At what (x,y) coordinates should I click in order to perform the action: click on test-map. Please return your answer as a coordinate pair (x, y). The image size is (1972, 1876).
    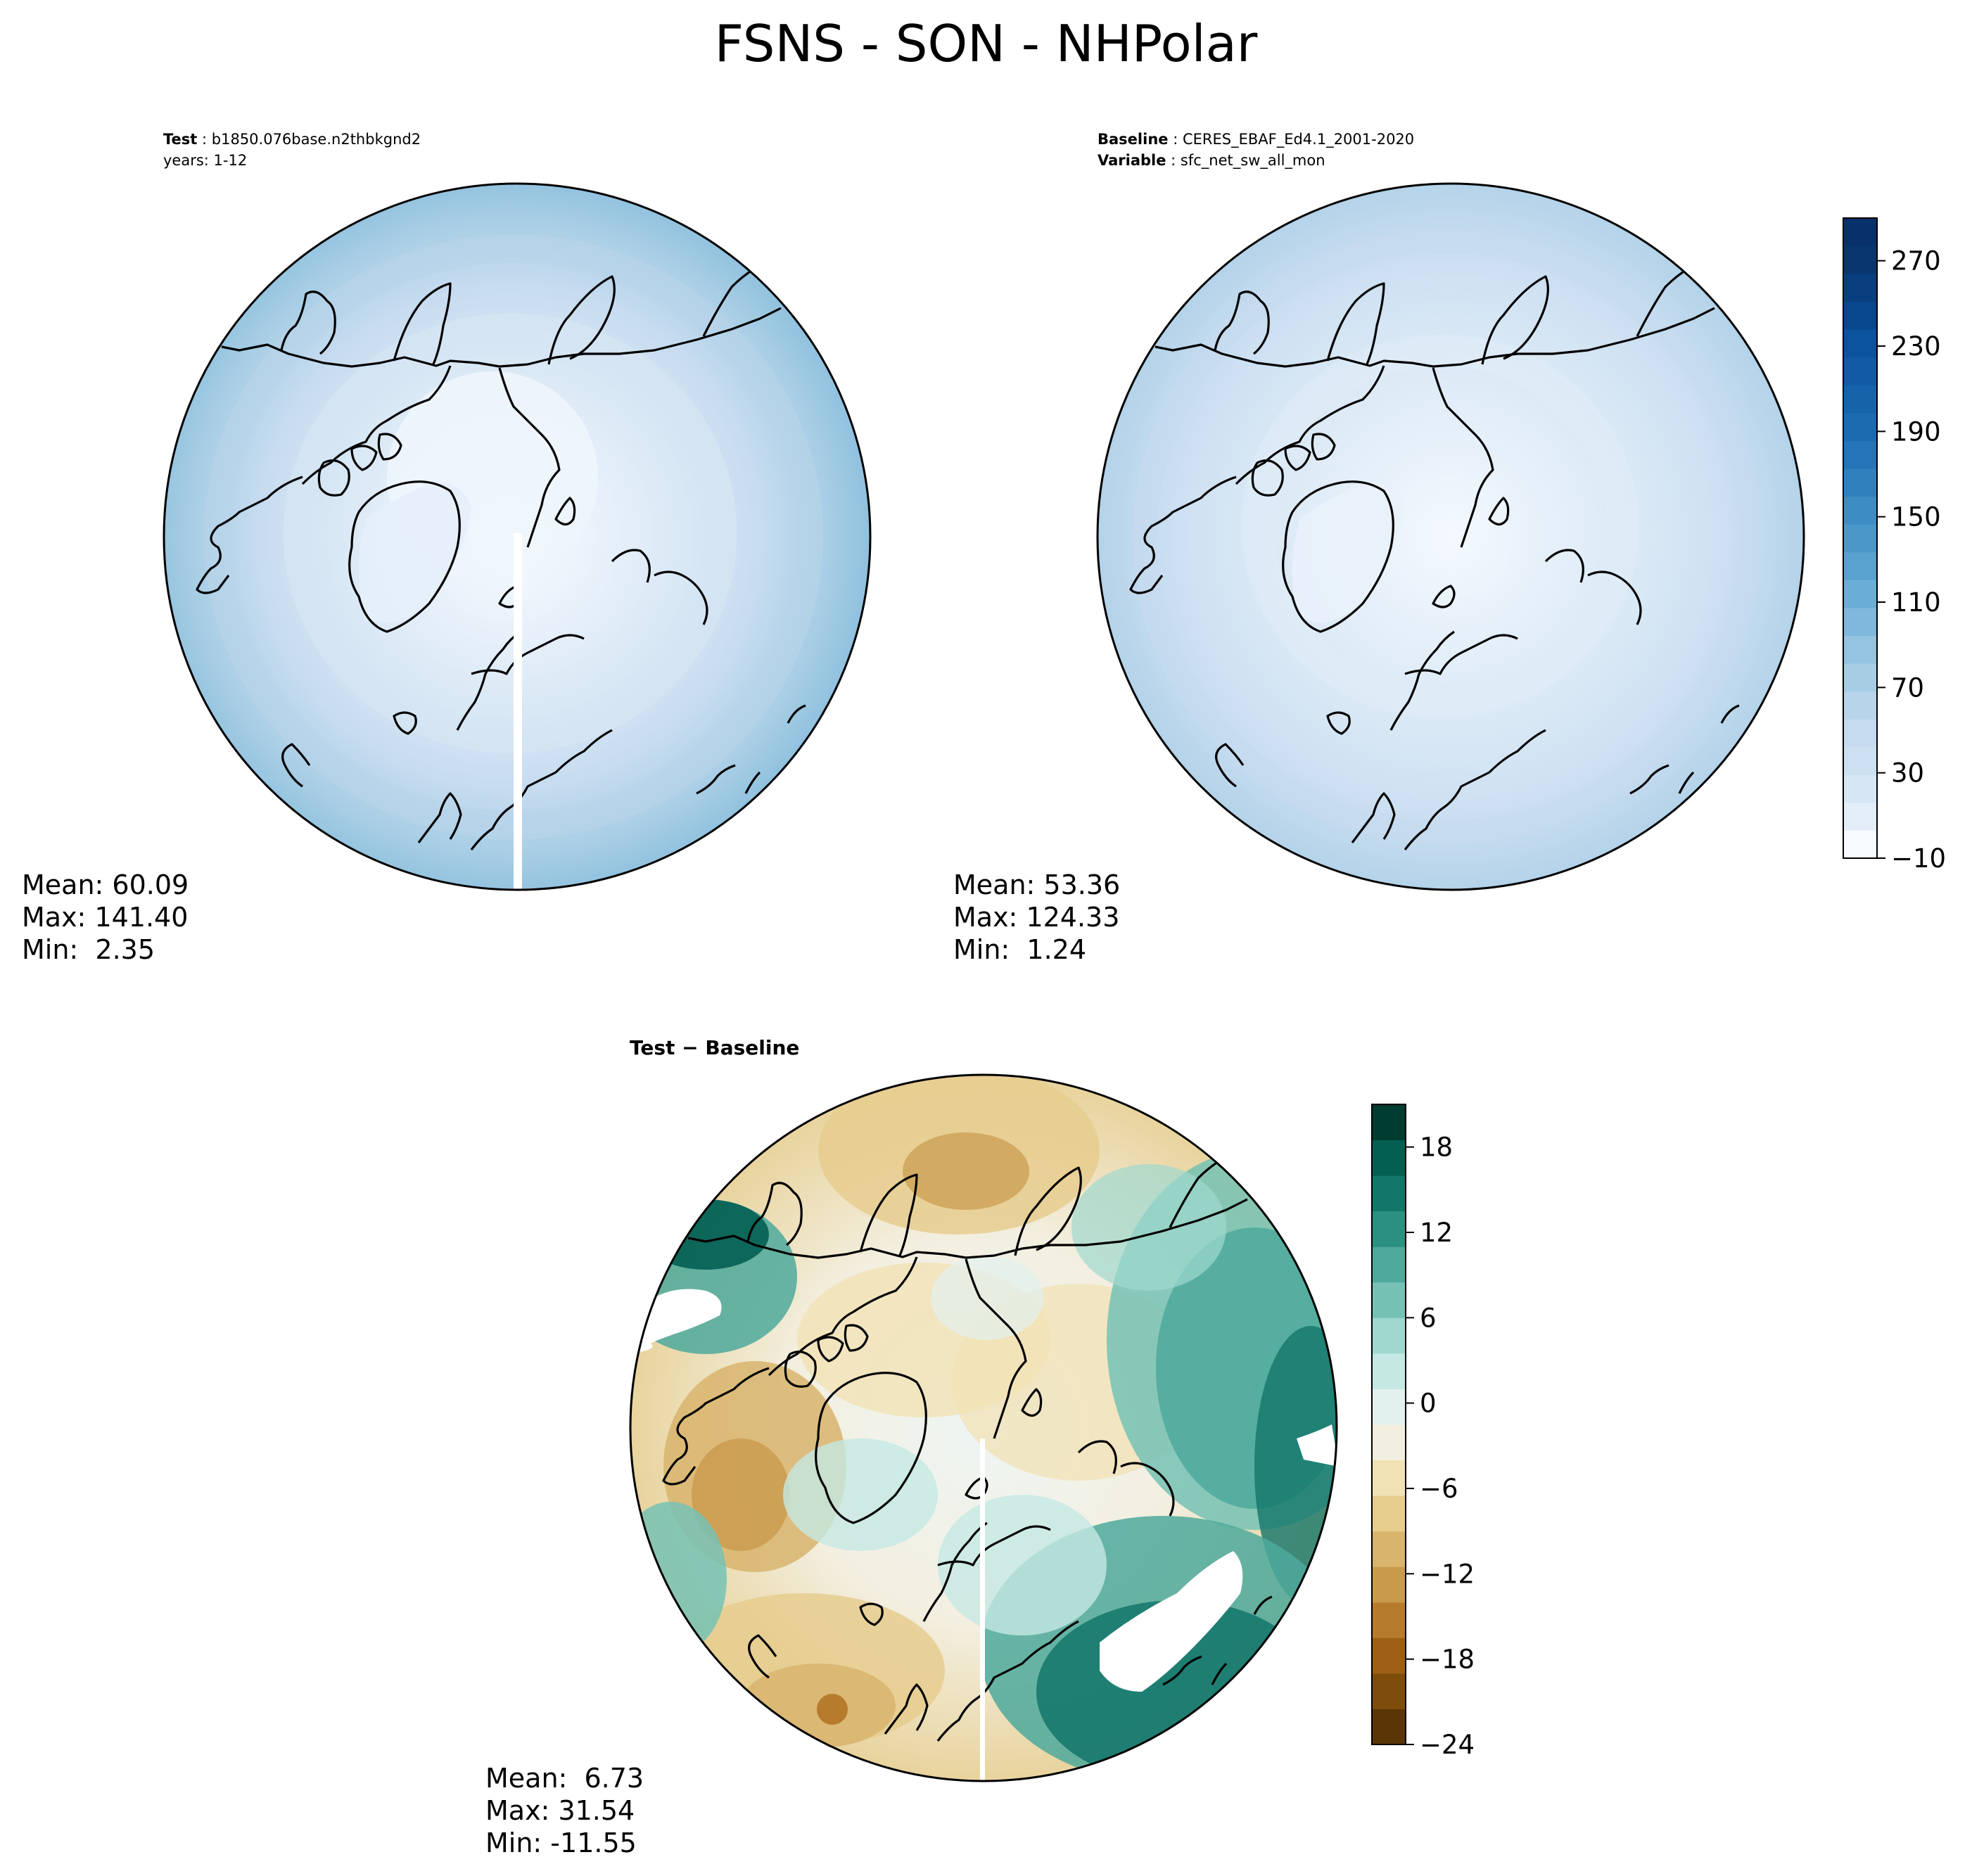
    Looking at the image, I should click on (517, 536).